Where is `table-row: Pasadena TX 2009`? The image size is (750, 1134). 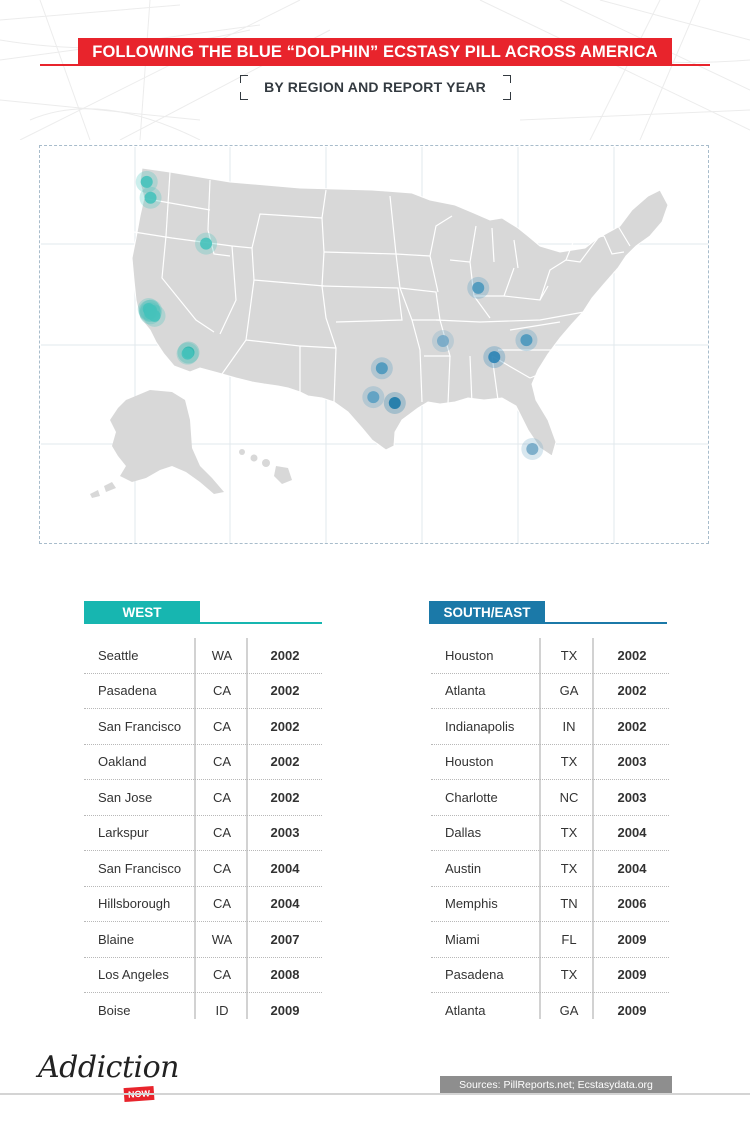
table-row: Pasadena TX 2009 is located at coordinates (550, 975).